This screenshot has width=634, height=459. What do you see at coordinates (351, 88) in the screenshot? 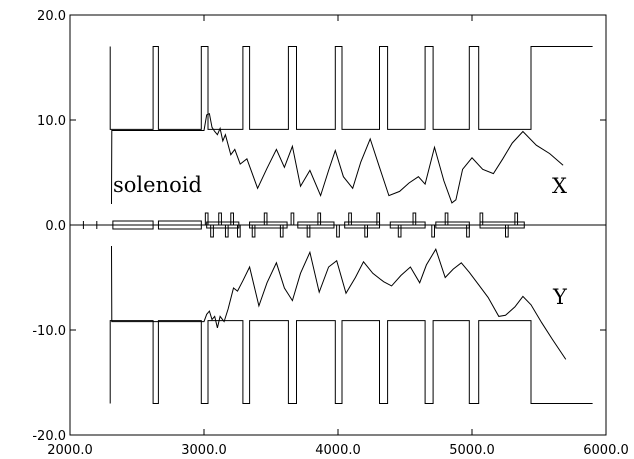
I see `upper-aperture-line` at bounding box center [351, 88].